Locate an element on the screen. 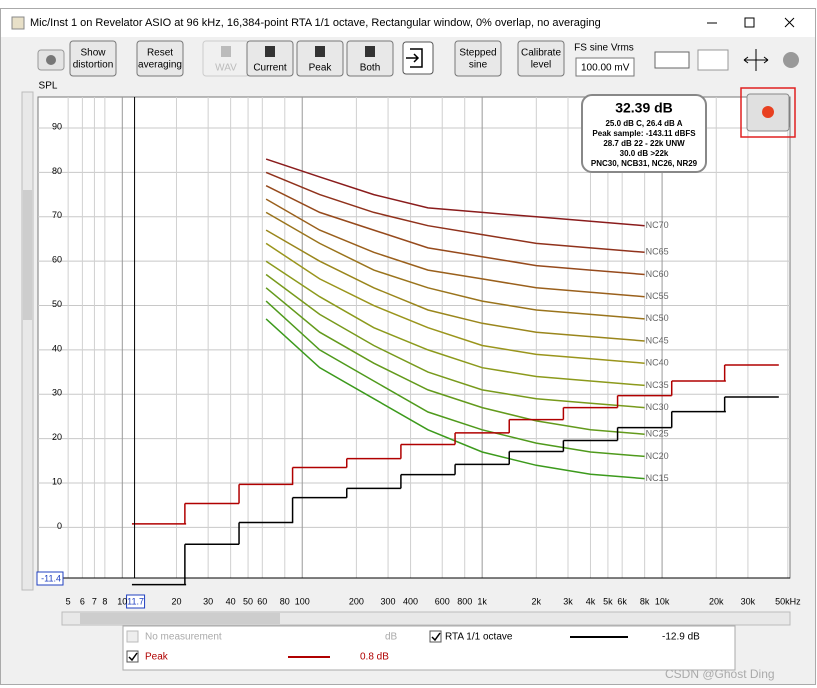 This screenshot has height=688, width=817. x-tick-label: 40 is located at coordinates (231, 601).